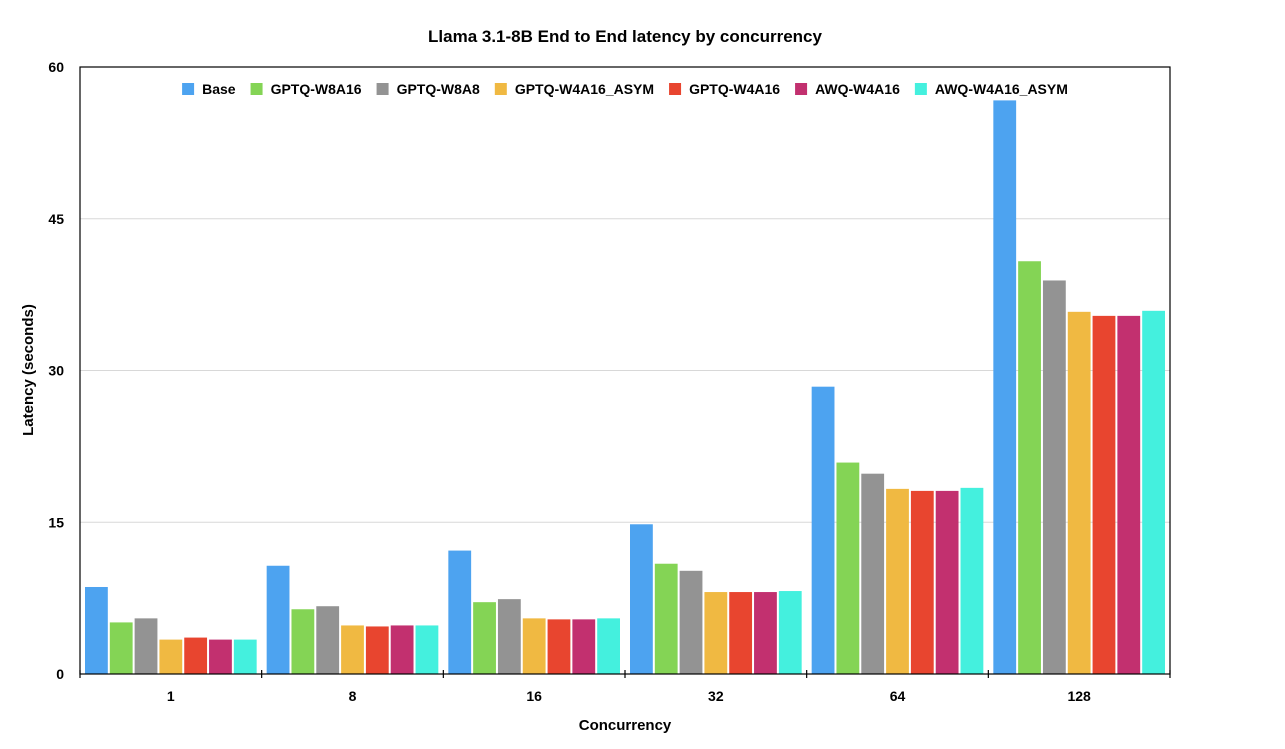 Image resolution: width=1285 pixels, height=749 pixels. I want to click on legend-label: GPTQ-W8A16, so click(316, 89).